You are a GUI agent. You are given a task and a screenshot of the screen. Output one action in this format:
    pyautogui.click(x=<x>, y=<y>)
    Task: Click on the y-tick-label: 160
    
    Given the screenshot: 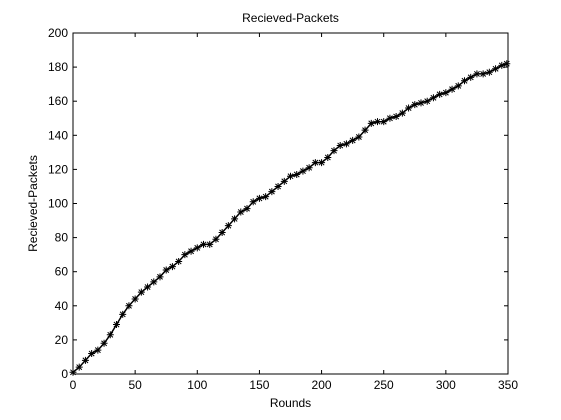 What is the action you would take?
    pyautogui.click(x=58, y=101)
    